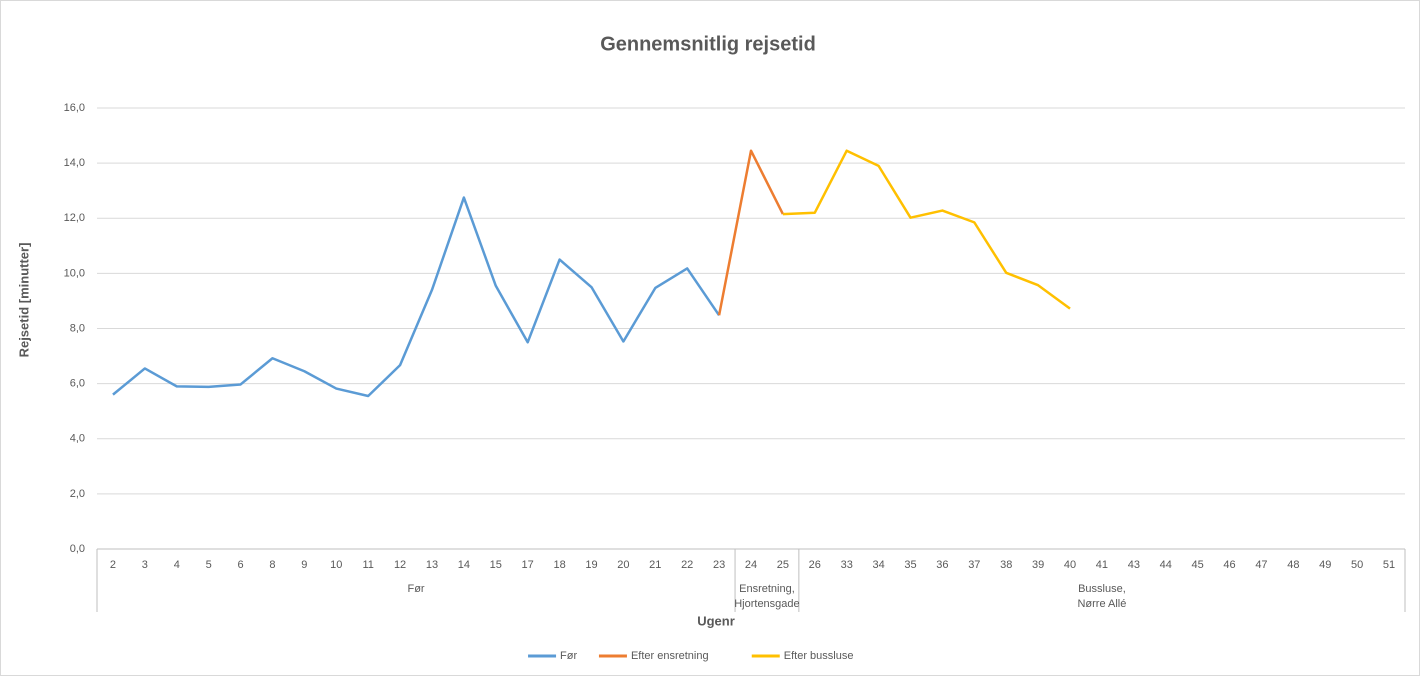 Image resolution: width=1420 pixels, height=676 pixels. Describe the element at coordinates (559, 565) in the screenshot. I see `x-tick-label: 18` at that location.